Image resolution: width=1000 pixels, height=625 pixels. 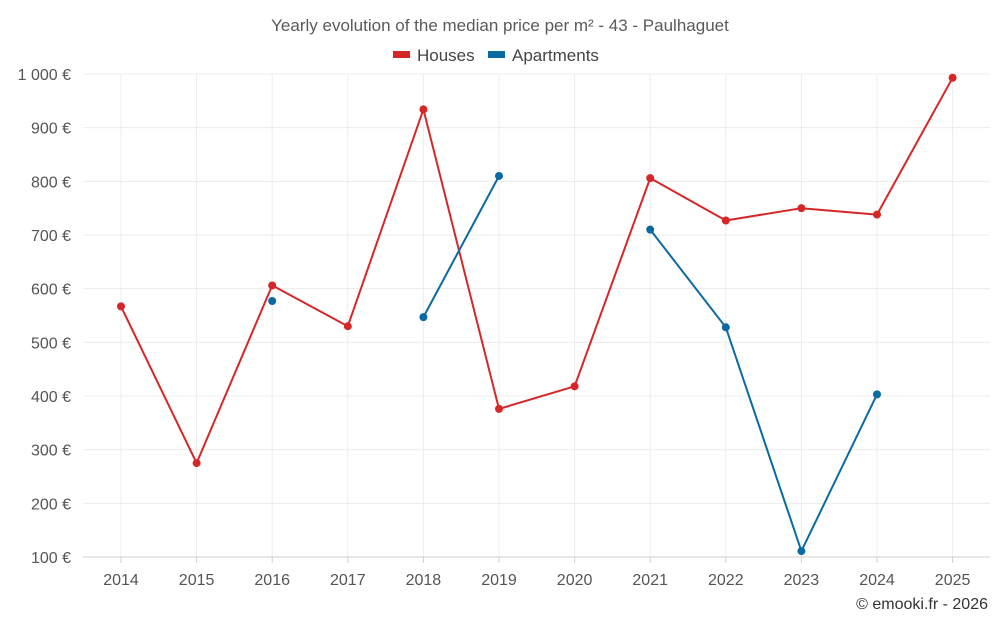 What do you see at coordinates (725, 327) in the screenshot?
I see `data-point-apartments-2022` at bounding box center [725, 327].